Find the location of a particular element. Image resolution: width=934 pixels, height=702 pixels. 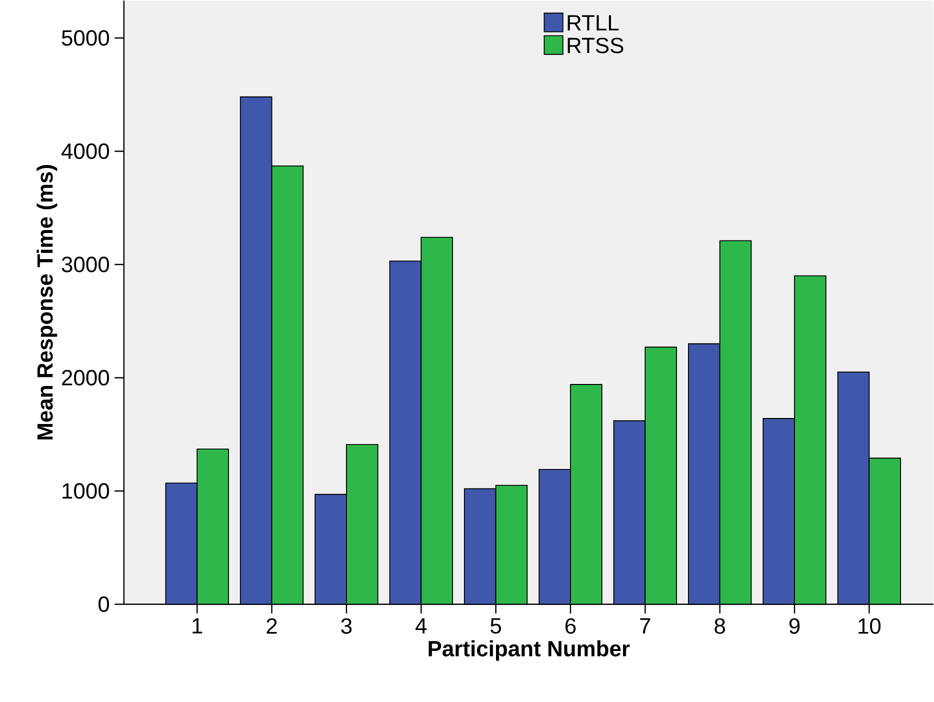

x-tick-label: 10 is located at coordinates (869, 626).